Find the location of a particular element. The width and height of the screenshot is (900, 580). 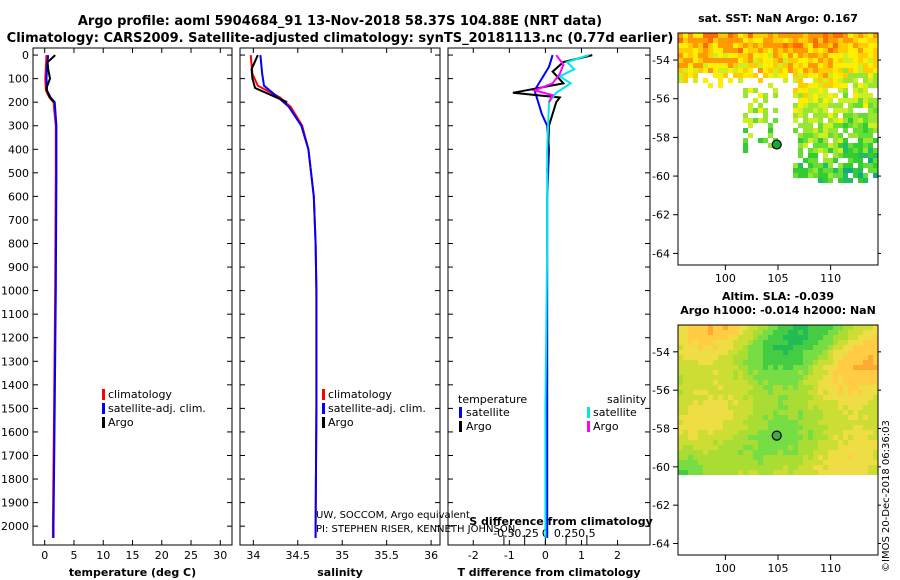

x-tick-label: 20 is located at coordinates (162, 555).